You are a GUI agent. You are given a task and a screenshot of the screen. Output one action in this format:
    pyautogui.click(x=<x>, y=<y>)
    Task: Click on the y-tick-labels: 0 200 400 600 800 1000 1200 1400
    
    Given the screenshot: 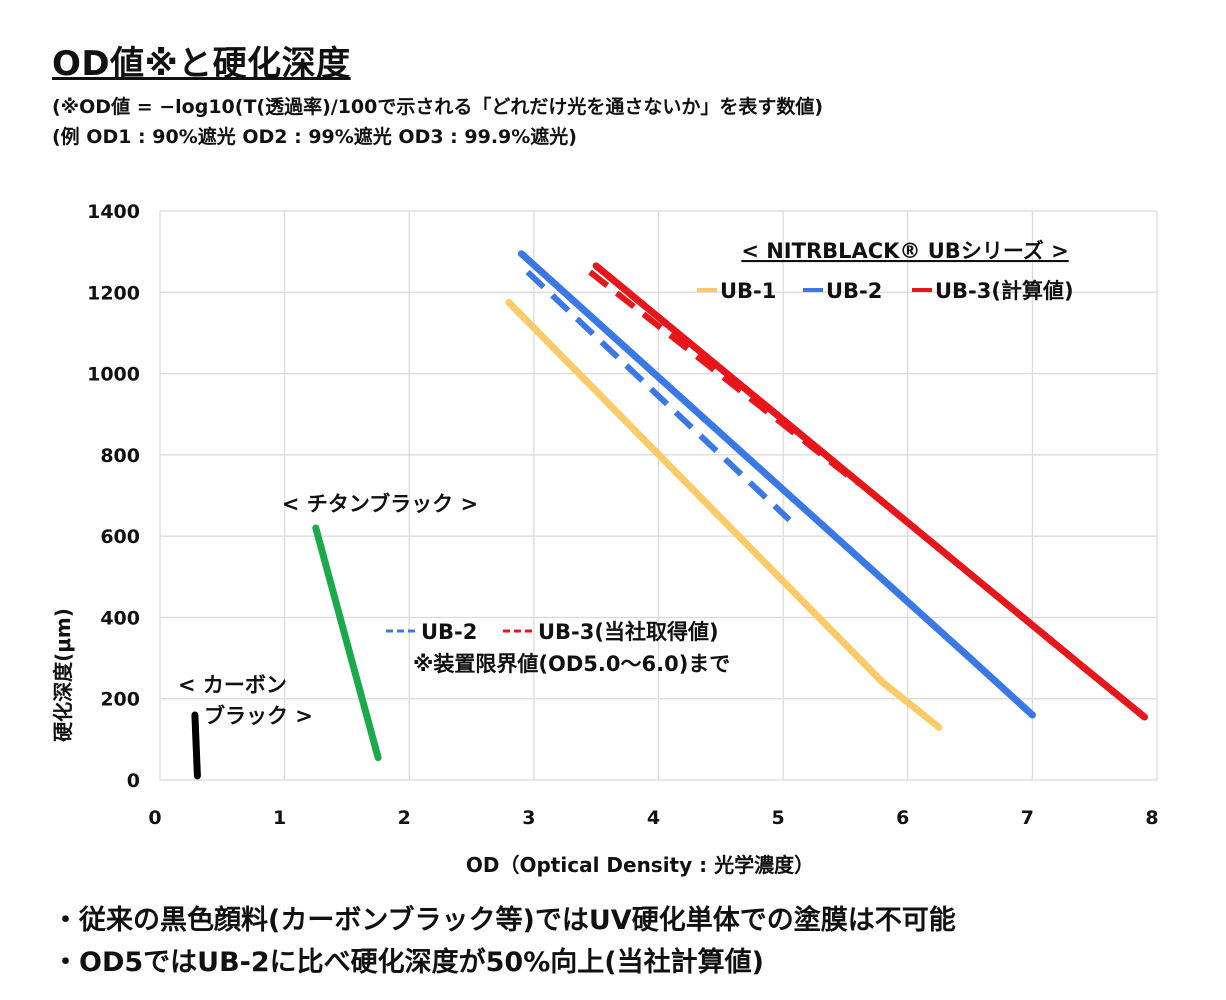 What is the action you would take?
    pyautogui.click(x=113, y=496)
    